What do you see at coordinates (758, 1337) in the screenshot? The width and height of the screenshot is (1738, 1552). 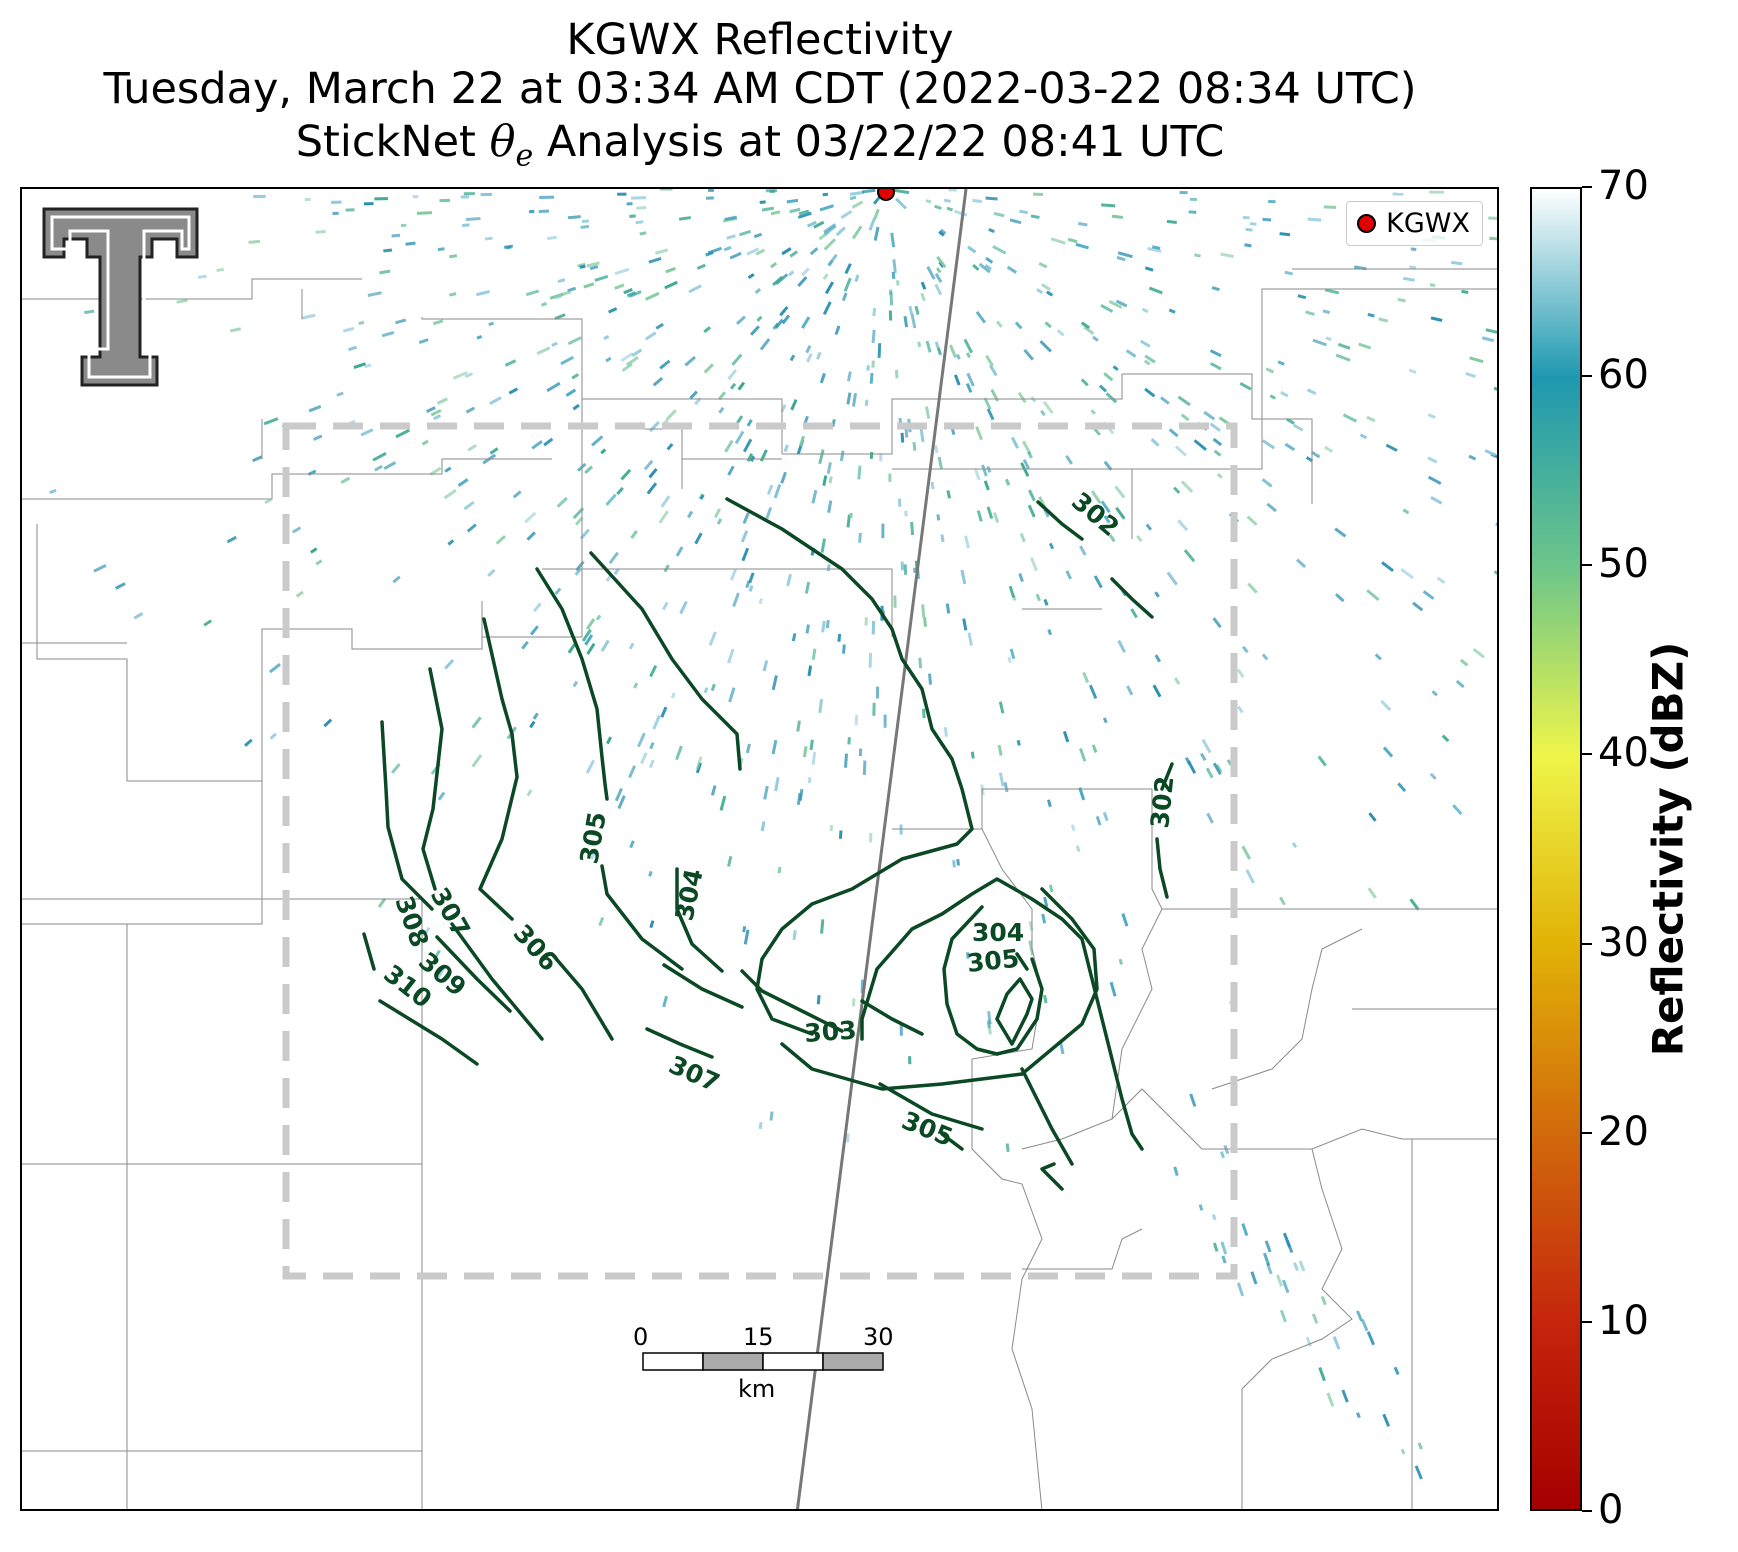 I see `scale-label-15: 15` at bounding box center [758, 1337].